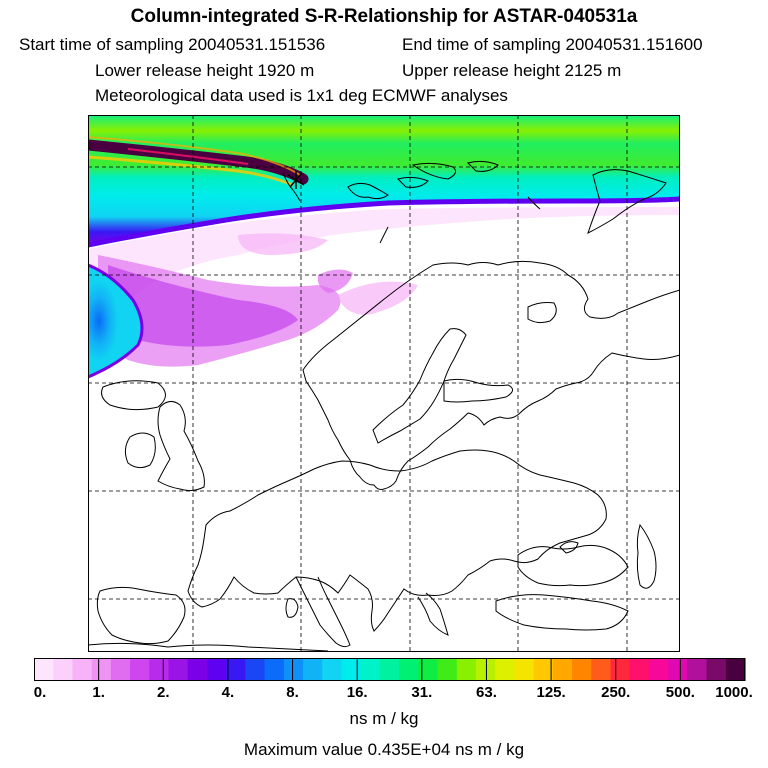 Image resolution: width=768 pixels, height=768 pixels. I want to click on lower-height-label: Lower release height 1920 m, so click(205, 70).